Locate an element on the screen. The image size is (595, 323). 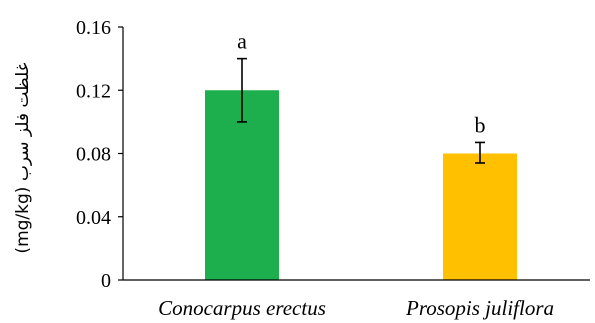
error-bars is located at coordinates (361, 110).